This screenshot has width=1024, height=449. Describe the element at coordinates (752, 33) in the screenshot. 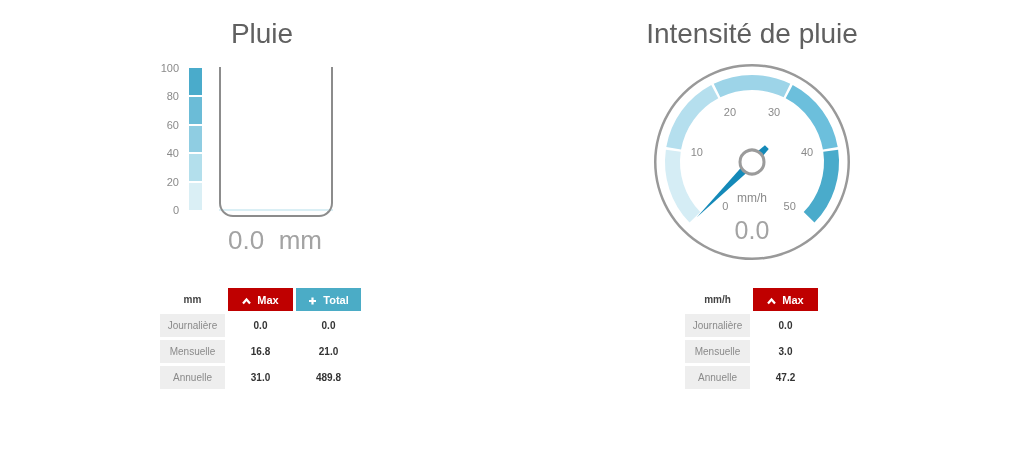

I see `text: Intensité de pluie` at that location.